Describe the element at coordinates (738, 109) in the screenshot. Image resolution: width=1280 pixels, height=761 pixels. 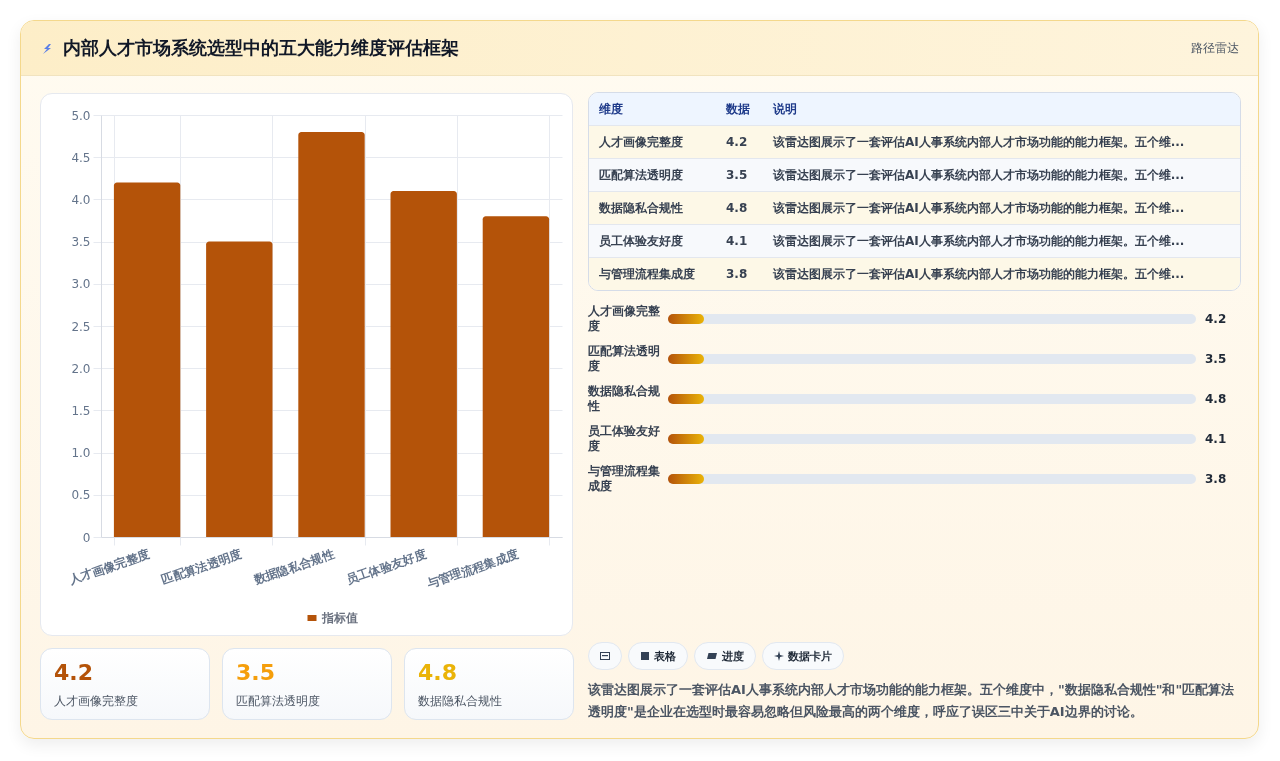
I see `text: 数据` at that location.